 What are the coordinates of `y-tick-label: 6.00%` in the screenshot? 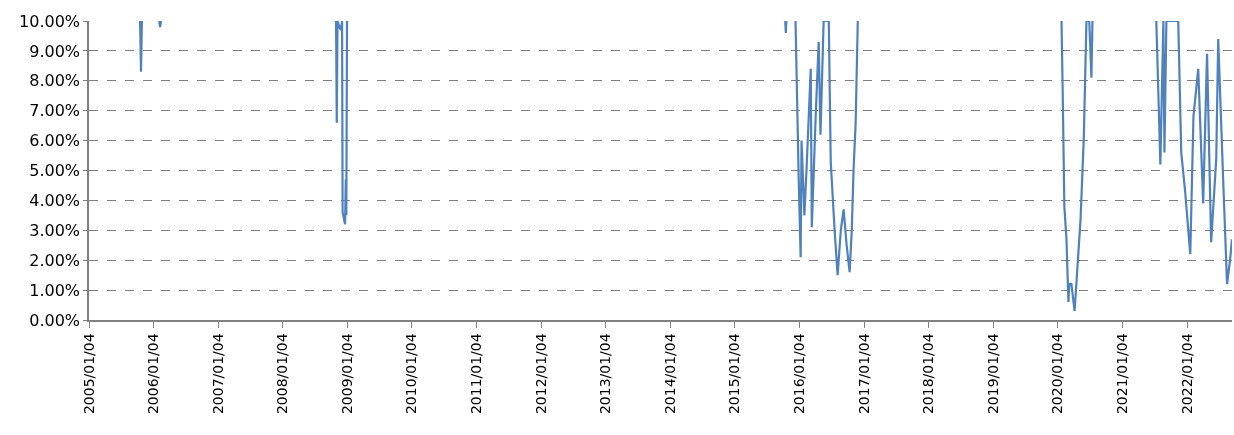 It's located at (55, 141).